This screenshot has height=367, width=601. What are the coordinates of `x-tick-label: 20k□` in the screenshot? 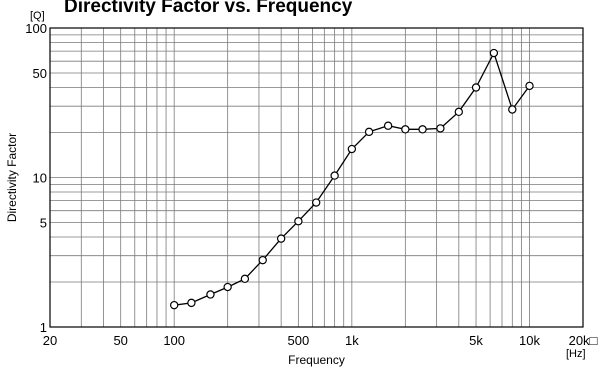 It's located at (583, 340).